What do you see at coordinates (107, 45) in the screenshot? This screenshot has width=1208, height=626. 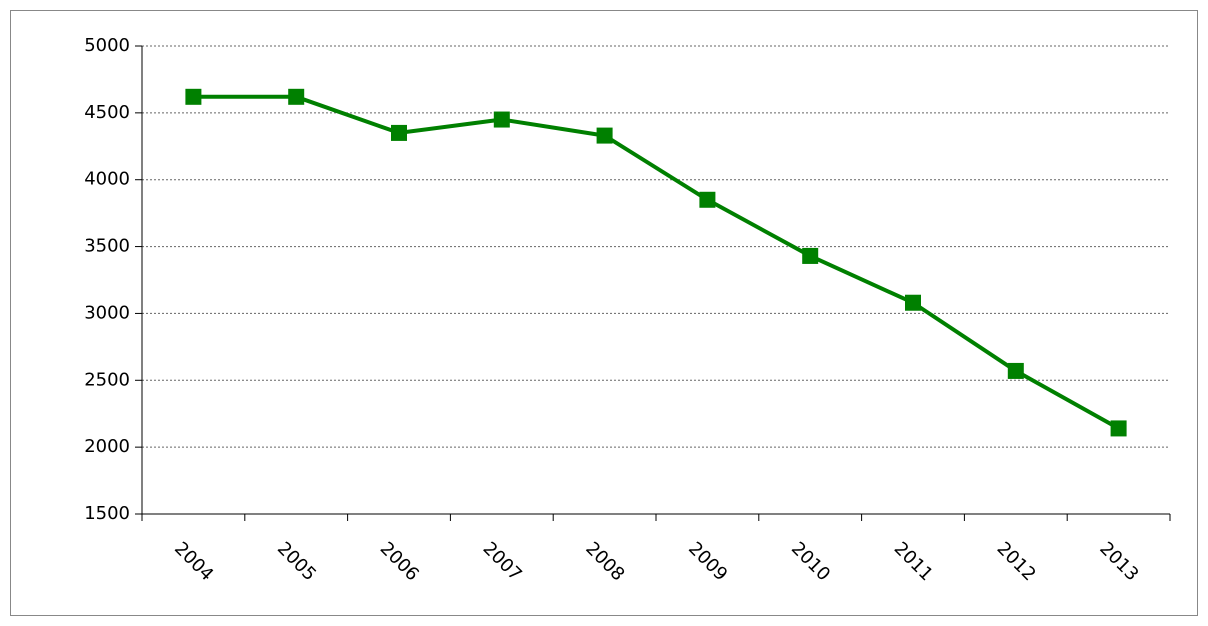 I see `y-tick-label: 5000` at bounding box center [107, 45].